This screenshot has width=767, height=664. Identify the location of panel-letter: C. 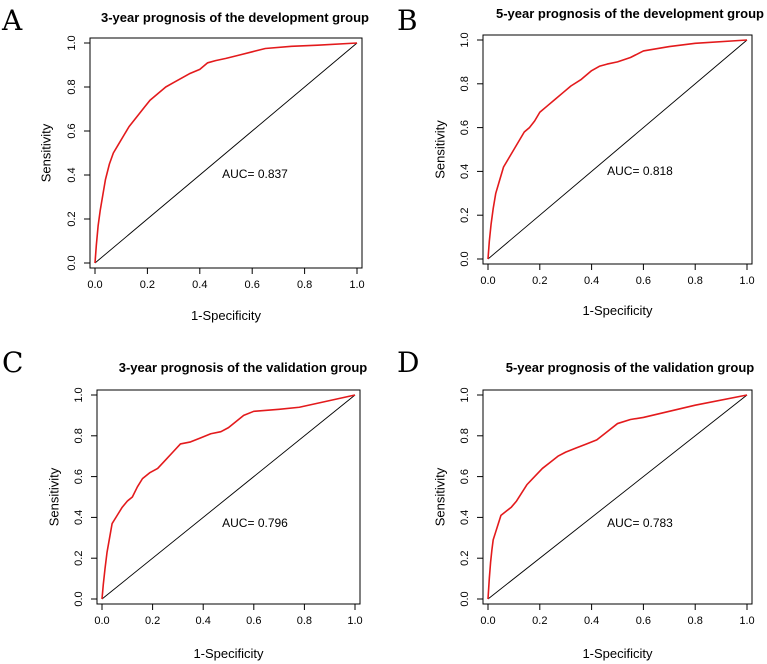
(12, 362).